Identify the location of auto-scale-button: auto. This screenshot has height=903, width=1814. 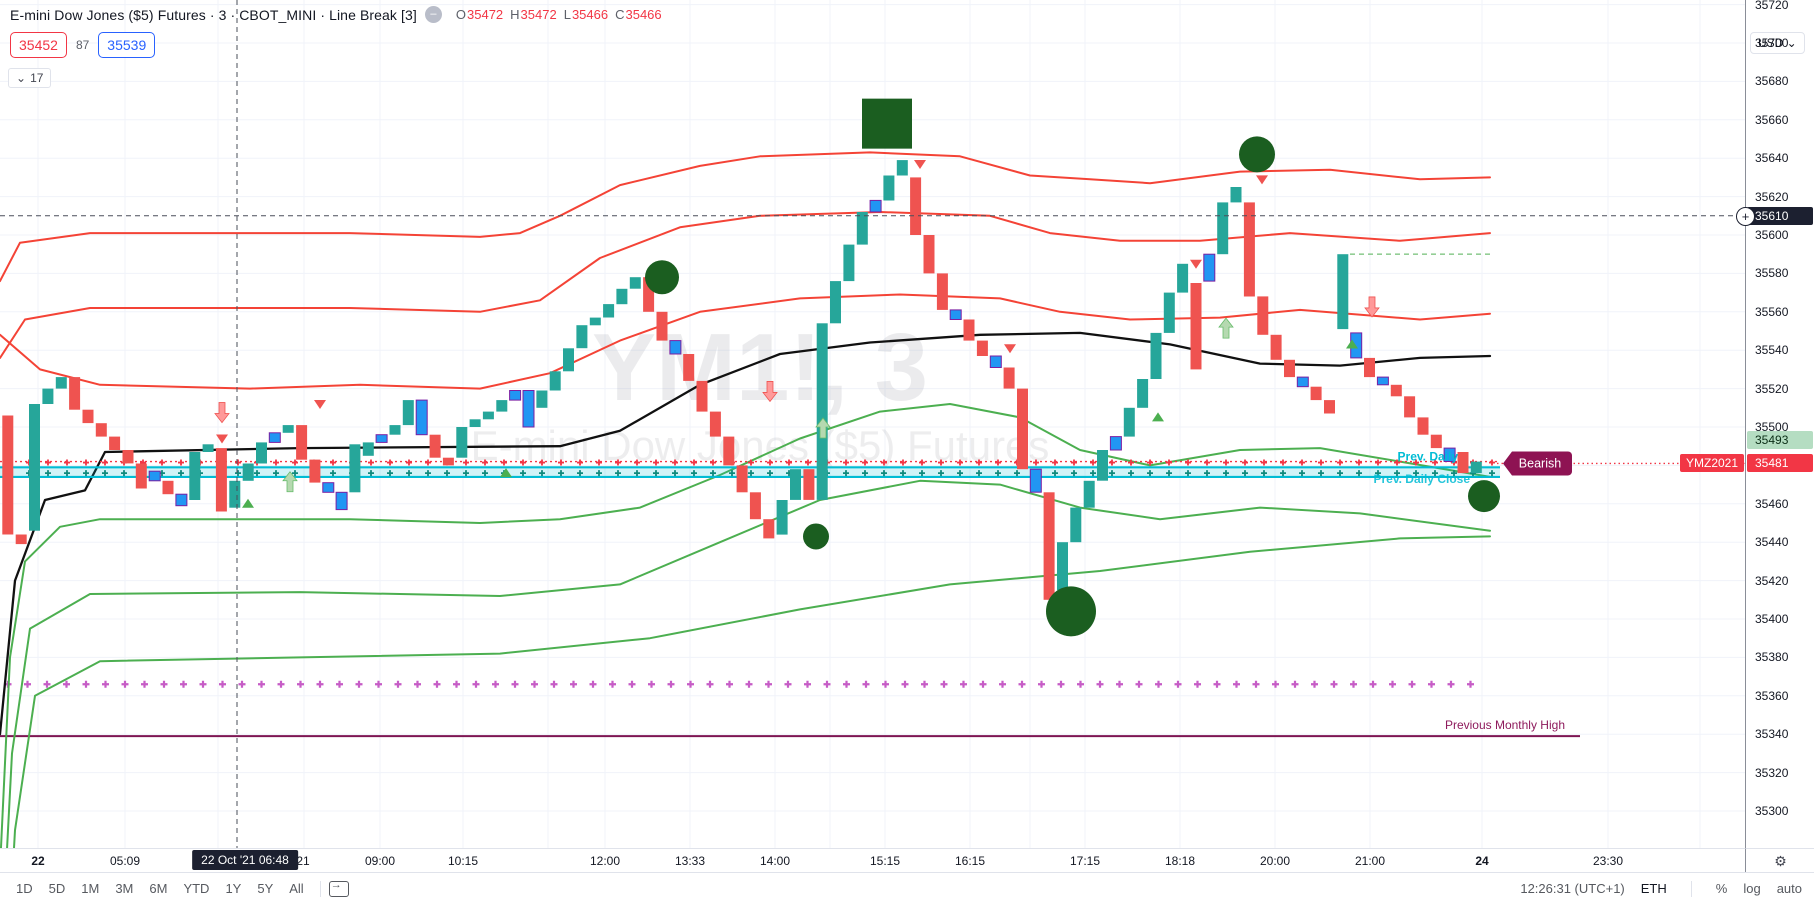
(1789, 888).